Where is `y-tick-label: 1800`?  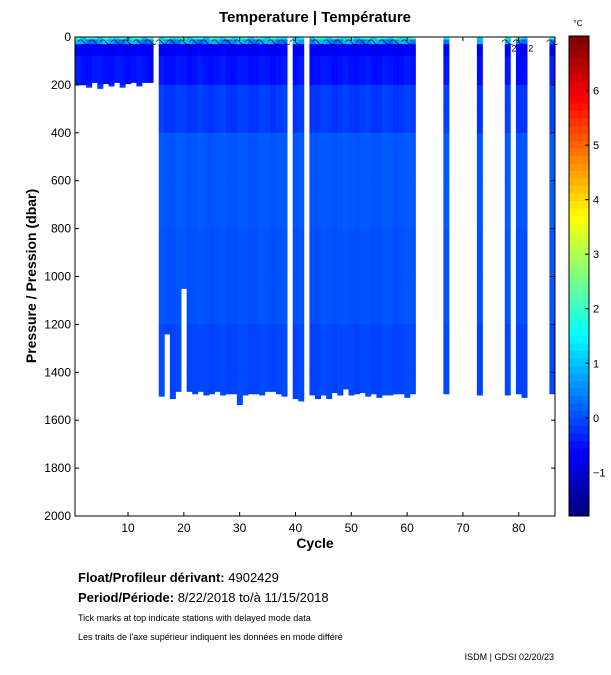
y-tick-label: 1800 is located at coordinates (57, 468).